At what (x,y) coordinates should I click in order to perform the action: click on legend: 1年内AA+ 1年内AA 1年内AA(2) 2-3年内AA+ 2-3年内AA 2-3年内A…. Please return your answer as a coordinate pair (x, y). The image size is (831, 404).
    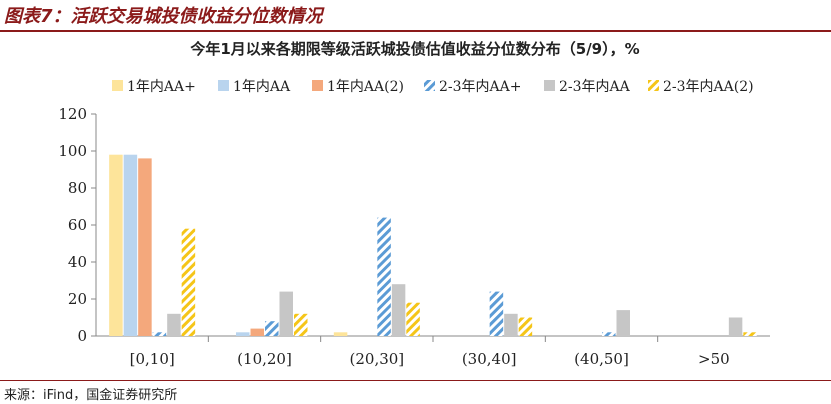
    Looking at the image, I should click on (433, 87).